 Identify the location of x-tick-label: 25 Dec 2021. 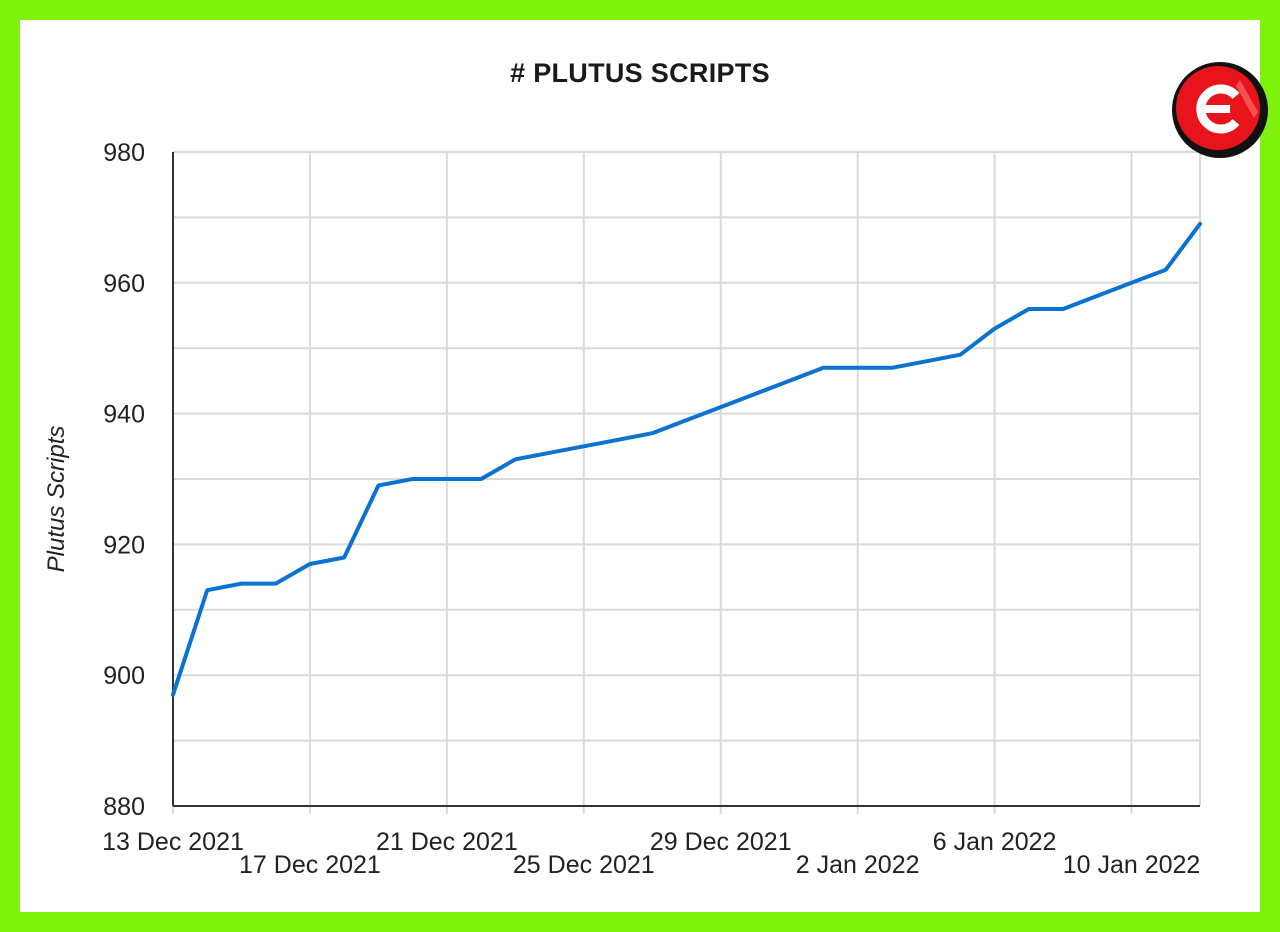
(584, 865).